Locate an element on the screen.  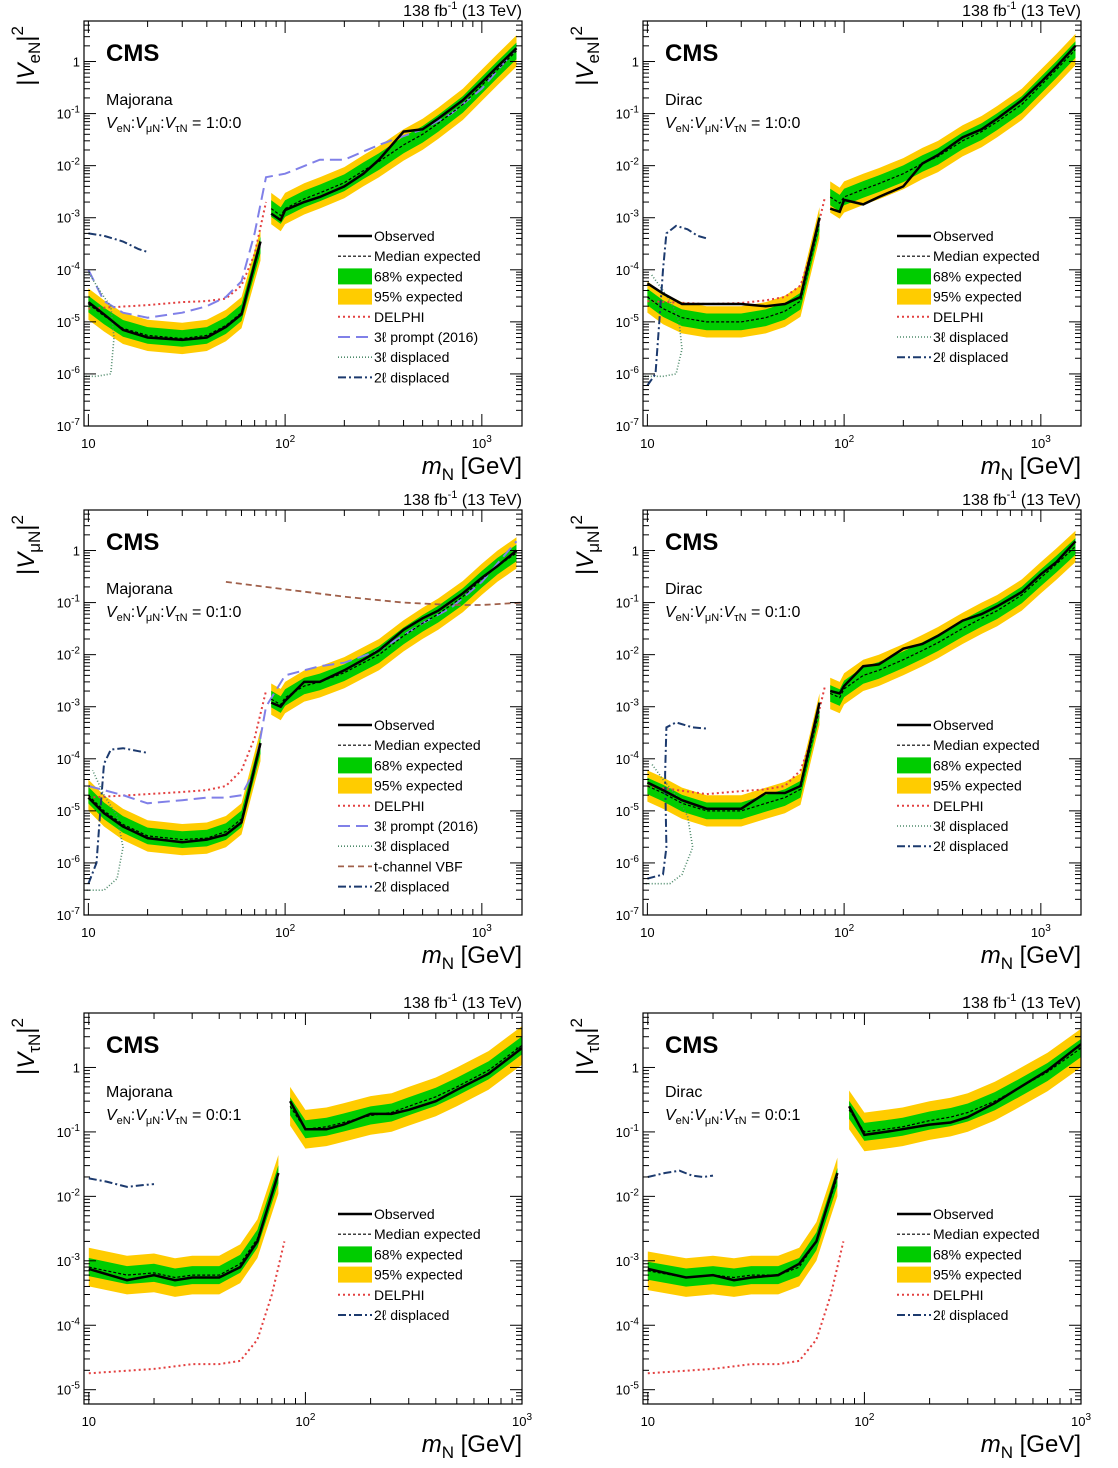
legend-item-vbf: t-channel VBF is located at coordinates (400, 866).